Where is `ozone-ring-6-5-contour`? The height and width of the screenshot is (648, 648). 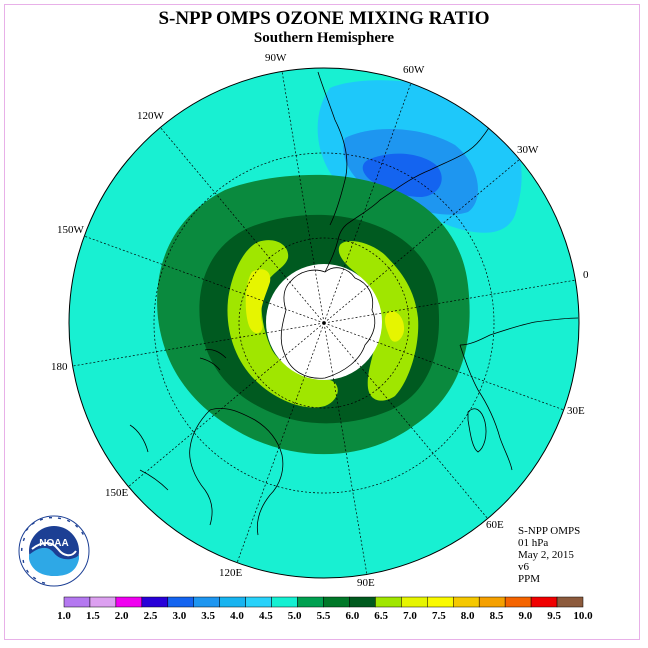
ozone-ring-6-5-contour is located at coordinates (323, 324).